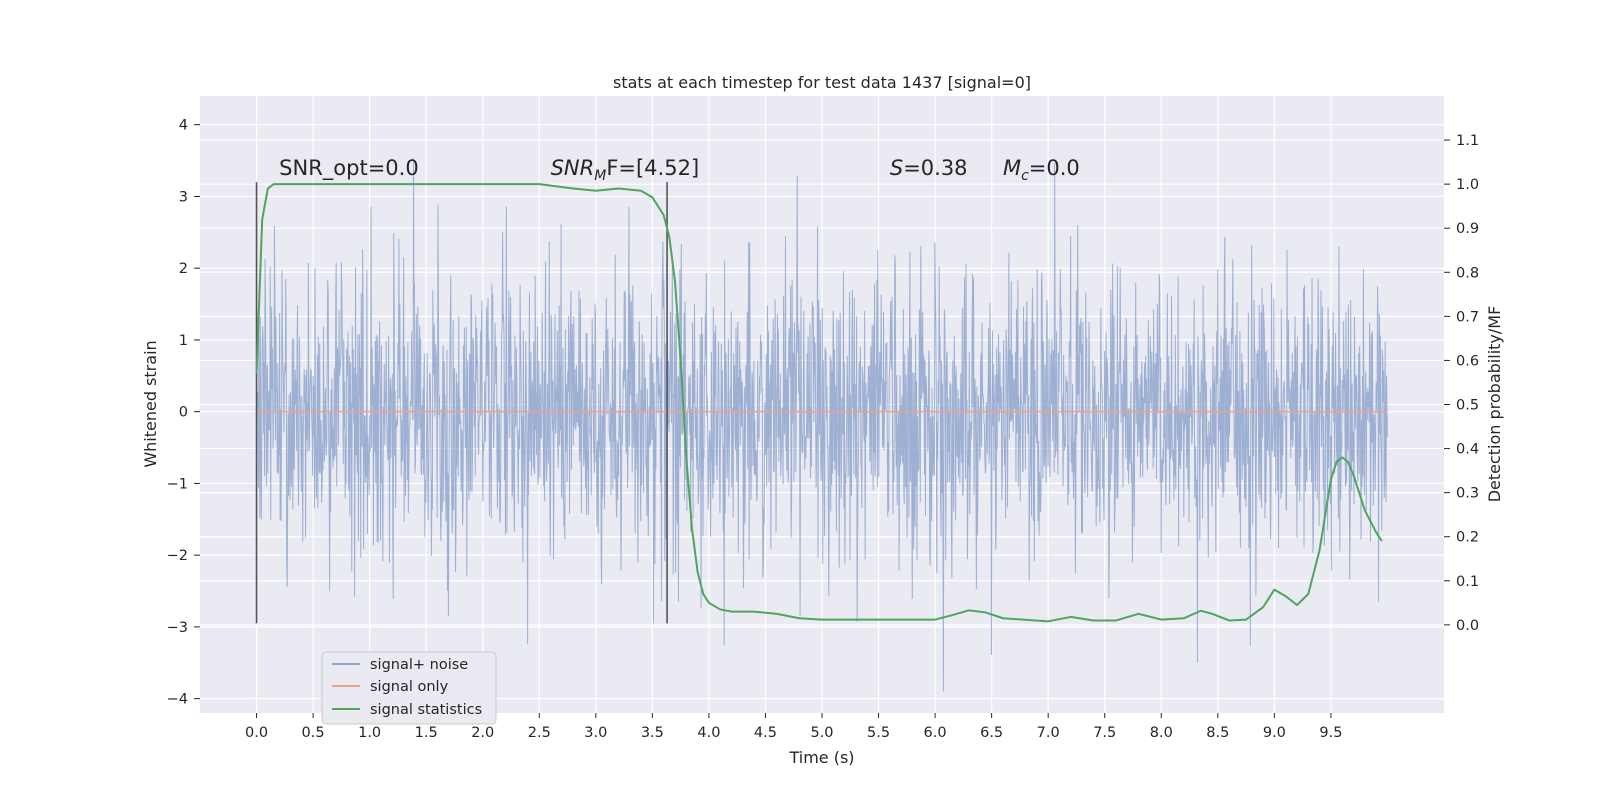 This screenshot has width=1600, height=800. What do you see at coordinates (1467, 494) in the screenshot?
I see `y2-tick-label: 0.3` at bounding box center [1467, 494].